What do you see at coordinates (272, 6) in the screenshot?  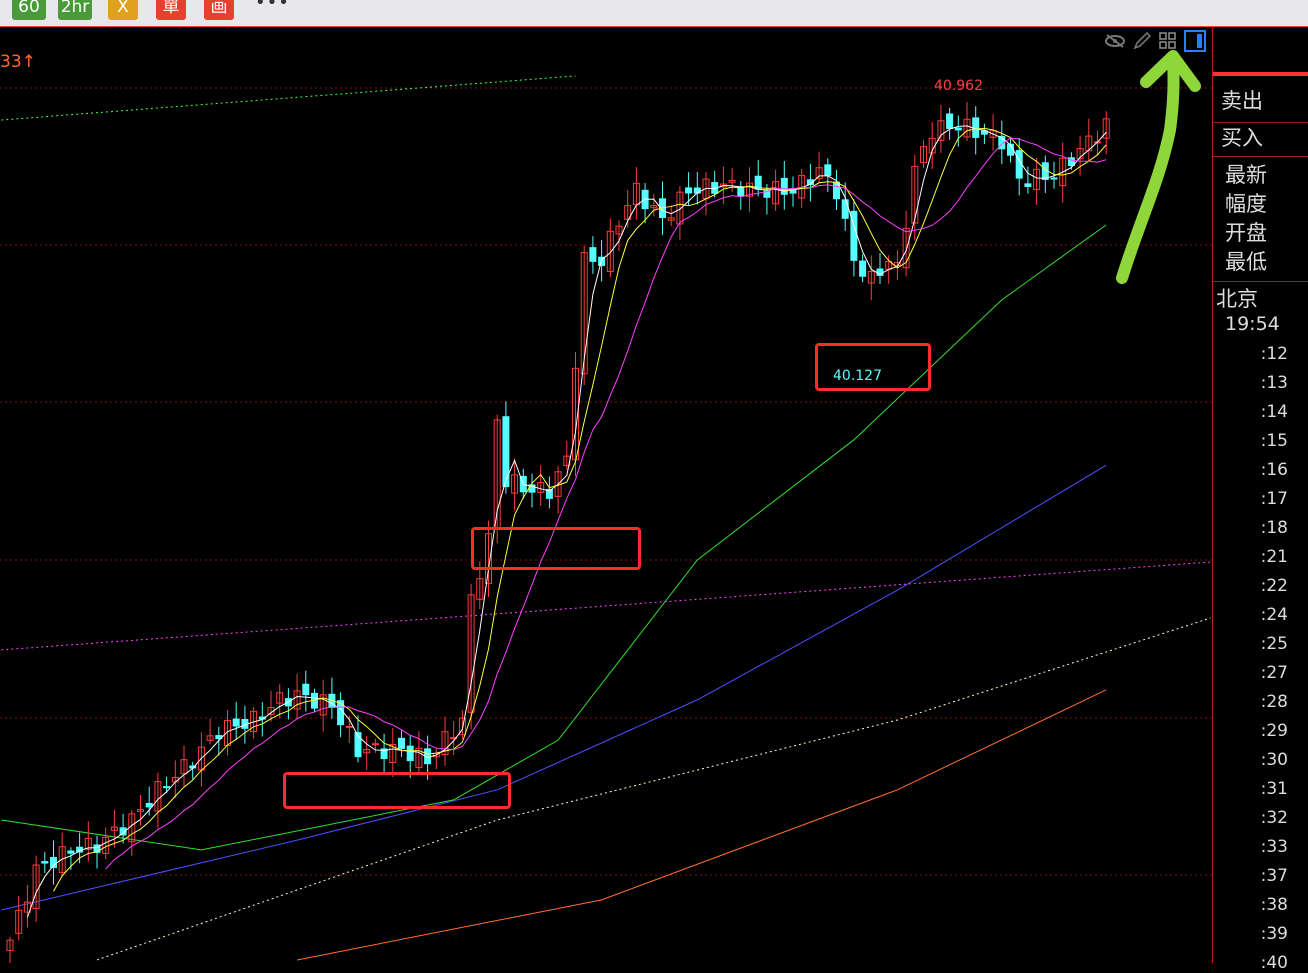 I see `more-button: •••` at bounding box center [272, 6].